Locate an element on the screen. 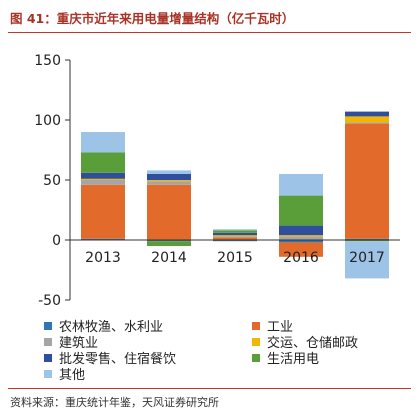  title-rule is located at coordinates (209, 32).